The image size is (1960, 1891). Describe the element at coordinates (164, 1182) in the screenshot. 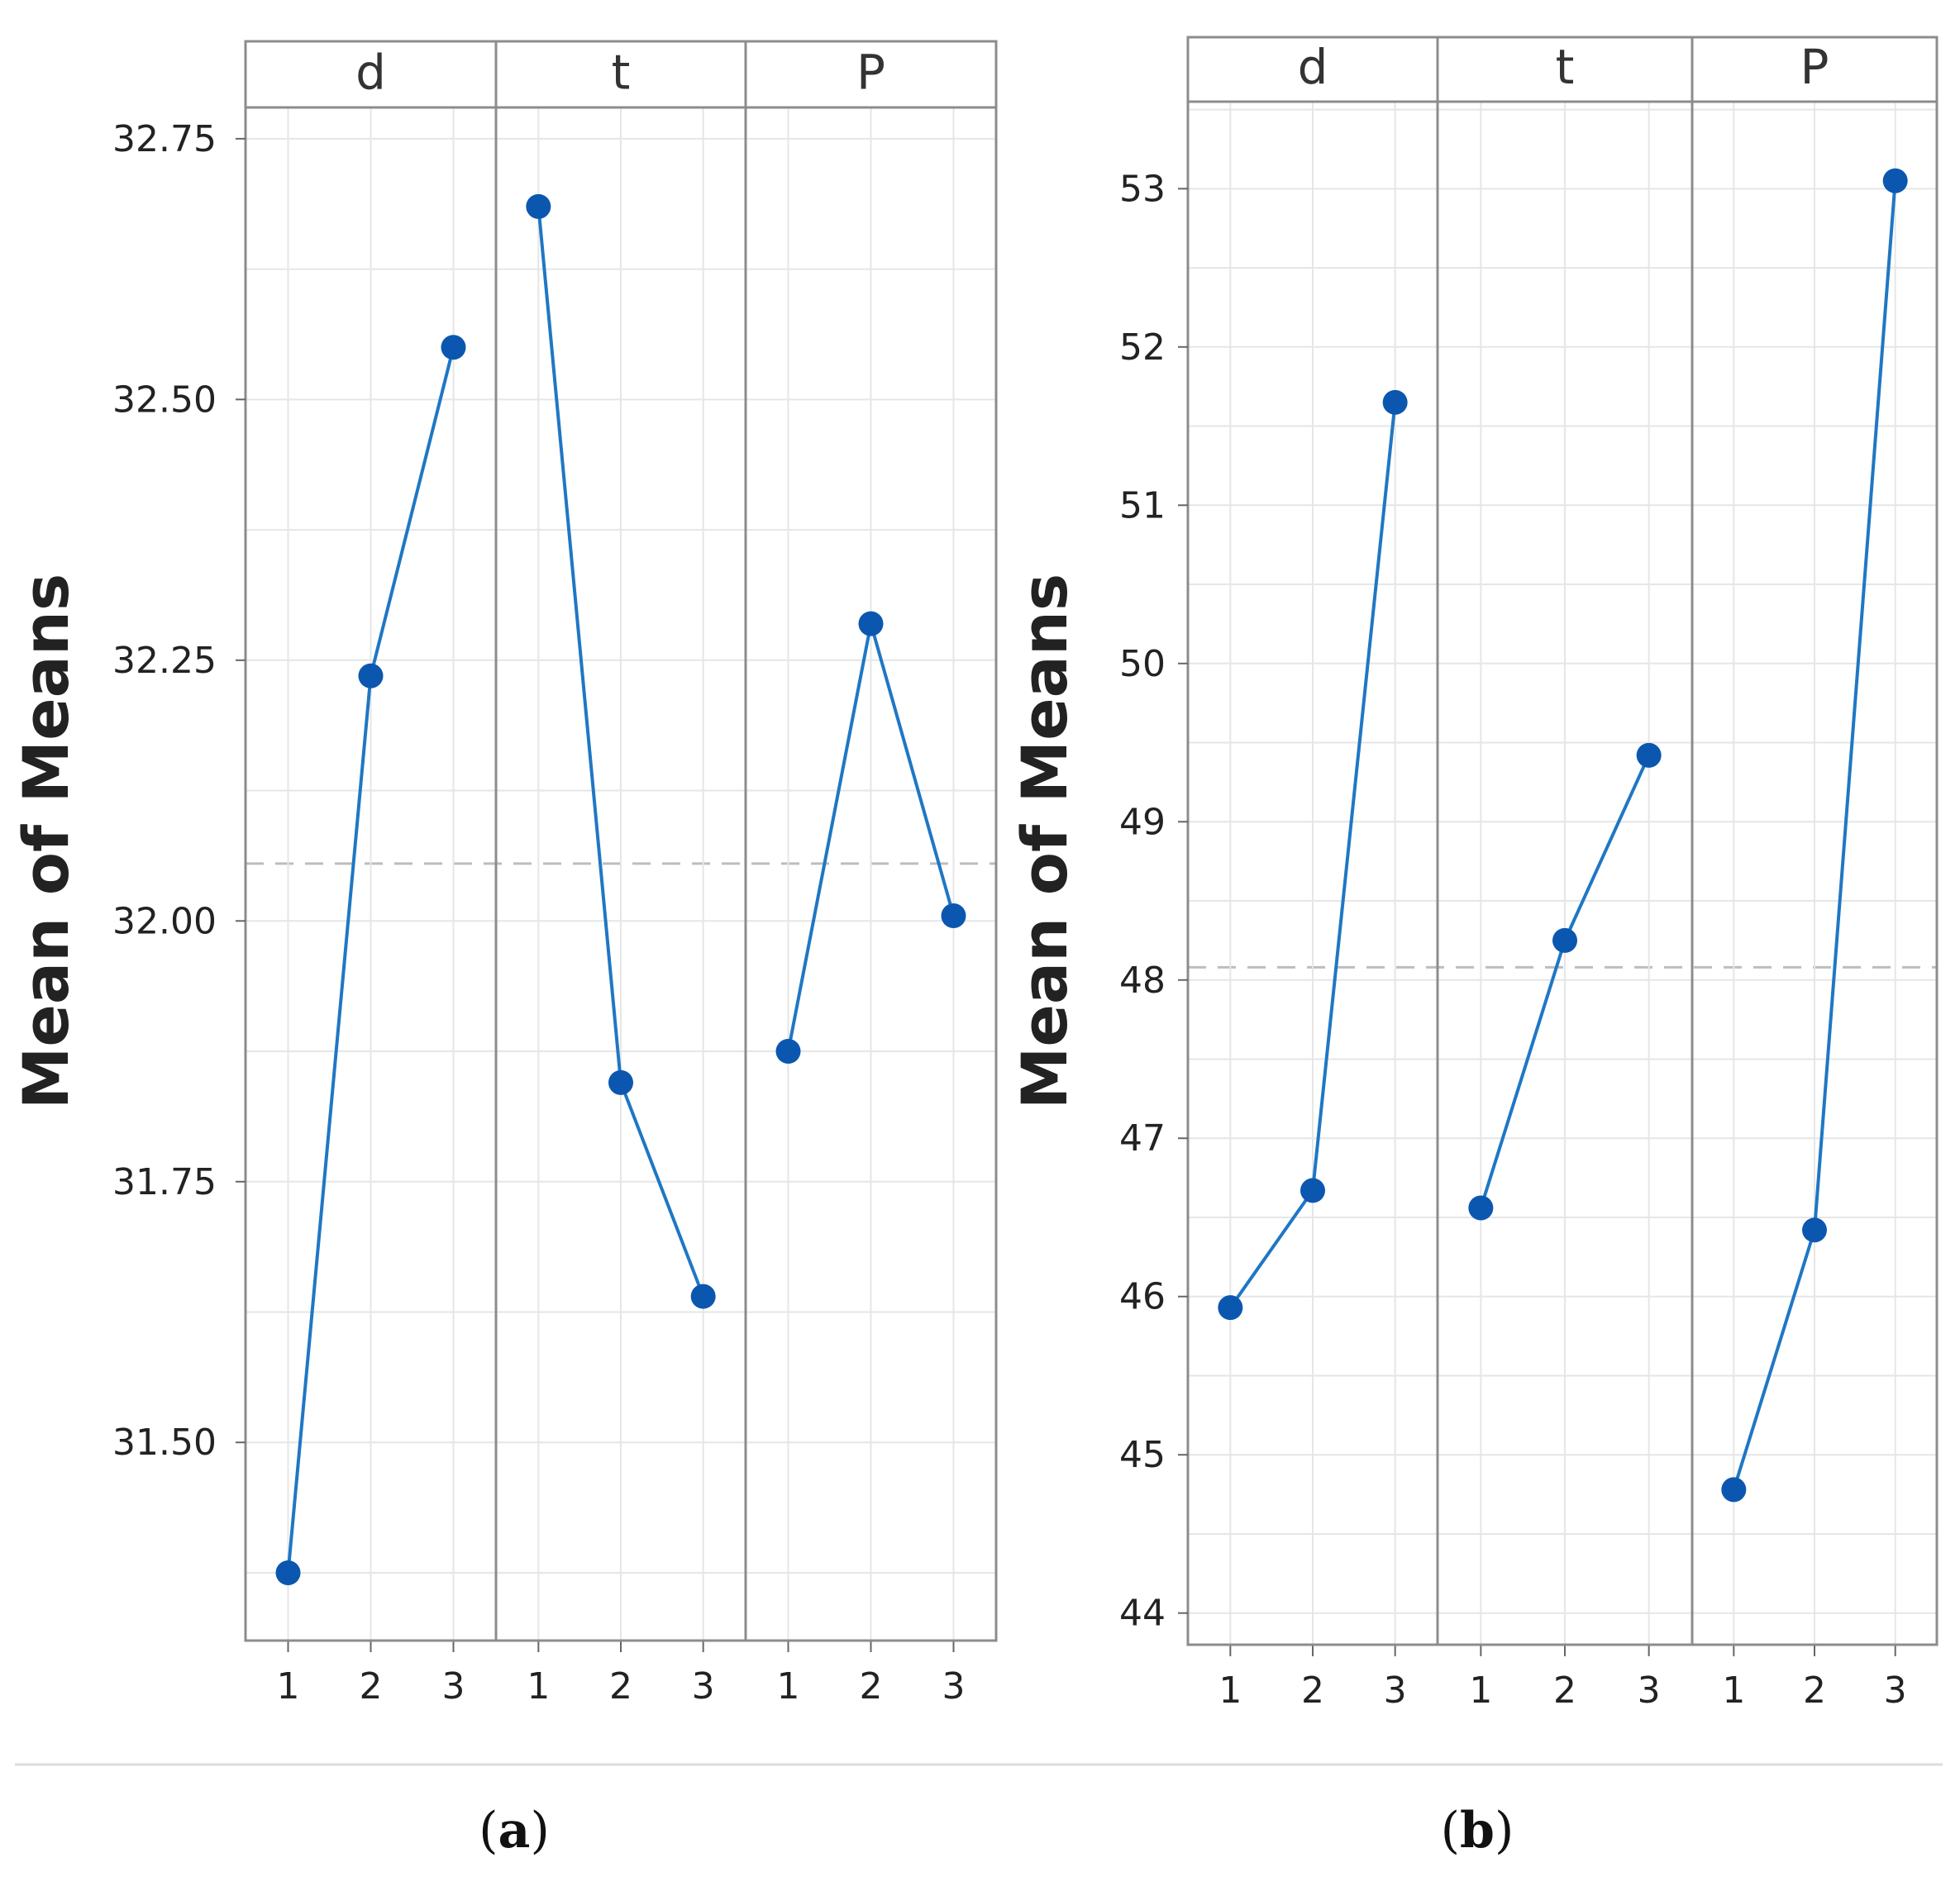

I see `y-tick-label: 31.75` at that location.